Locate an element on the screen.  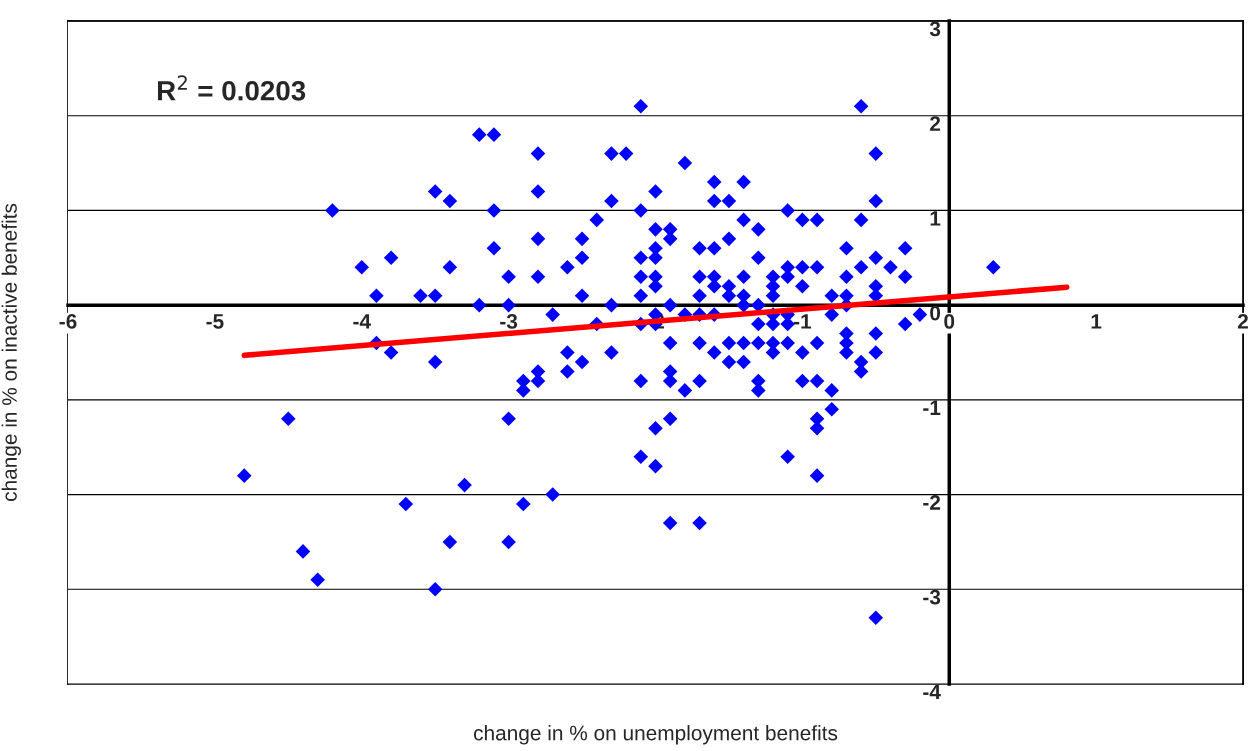
annotation: R$^{2}$ = 0.0203 is located at coordinates (231, 88).